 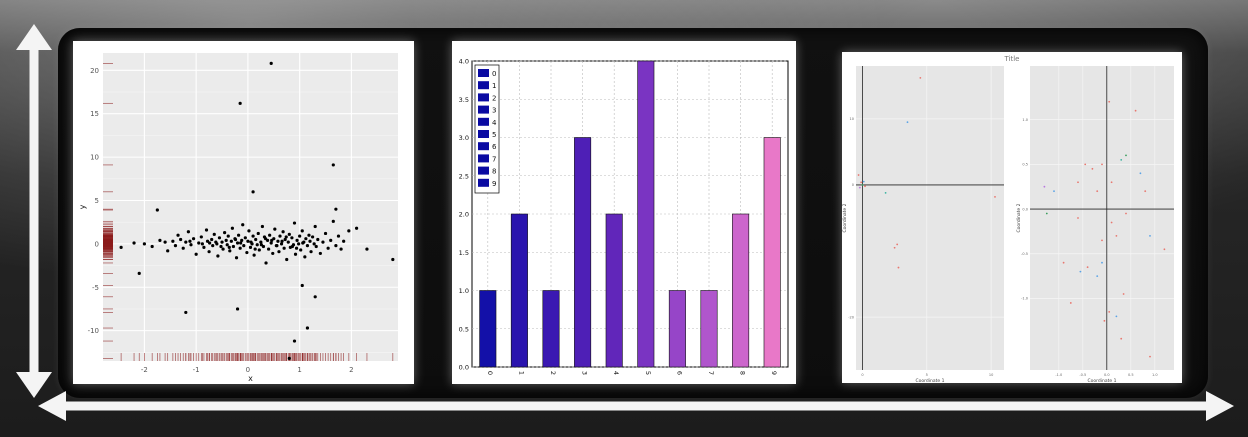 I want to click on y-tick-label: -1.0, so click(x=1024, y=299).